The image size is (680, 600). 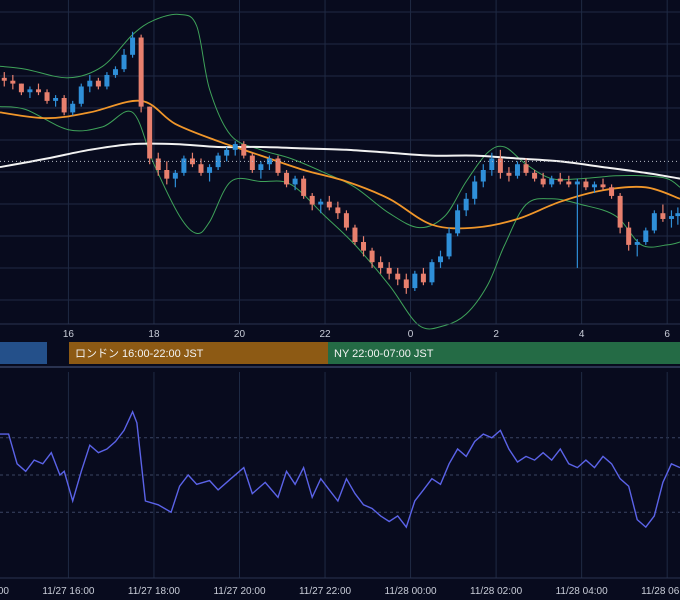 I want to click on price-x-tick-label: 4, so click(x=582, y=334).